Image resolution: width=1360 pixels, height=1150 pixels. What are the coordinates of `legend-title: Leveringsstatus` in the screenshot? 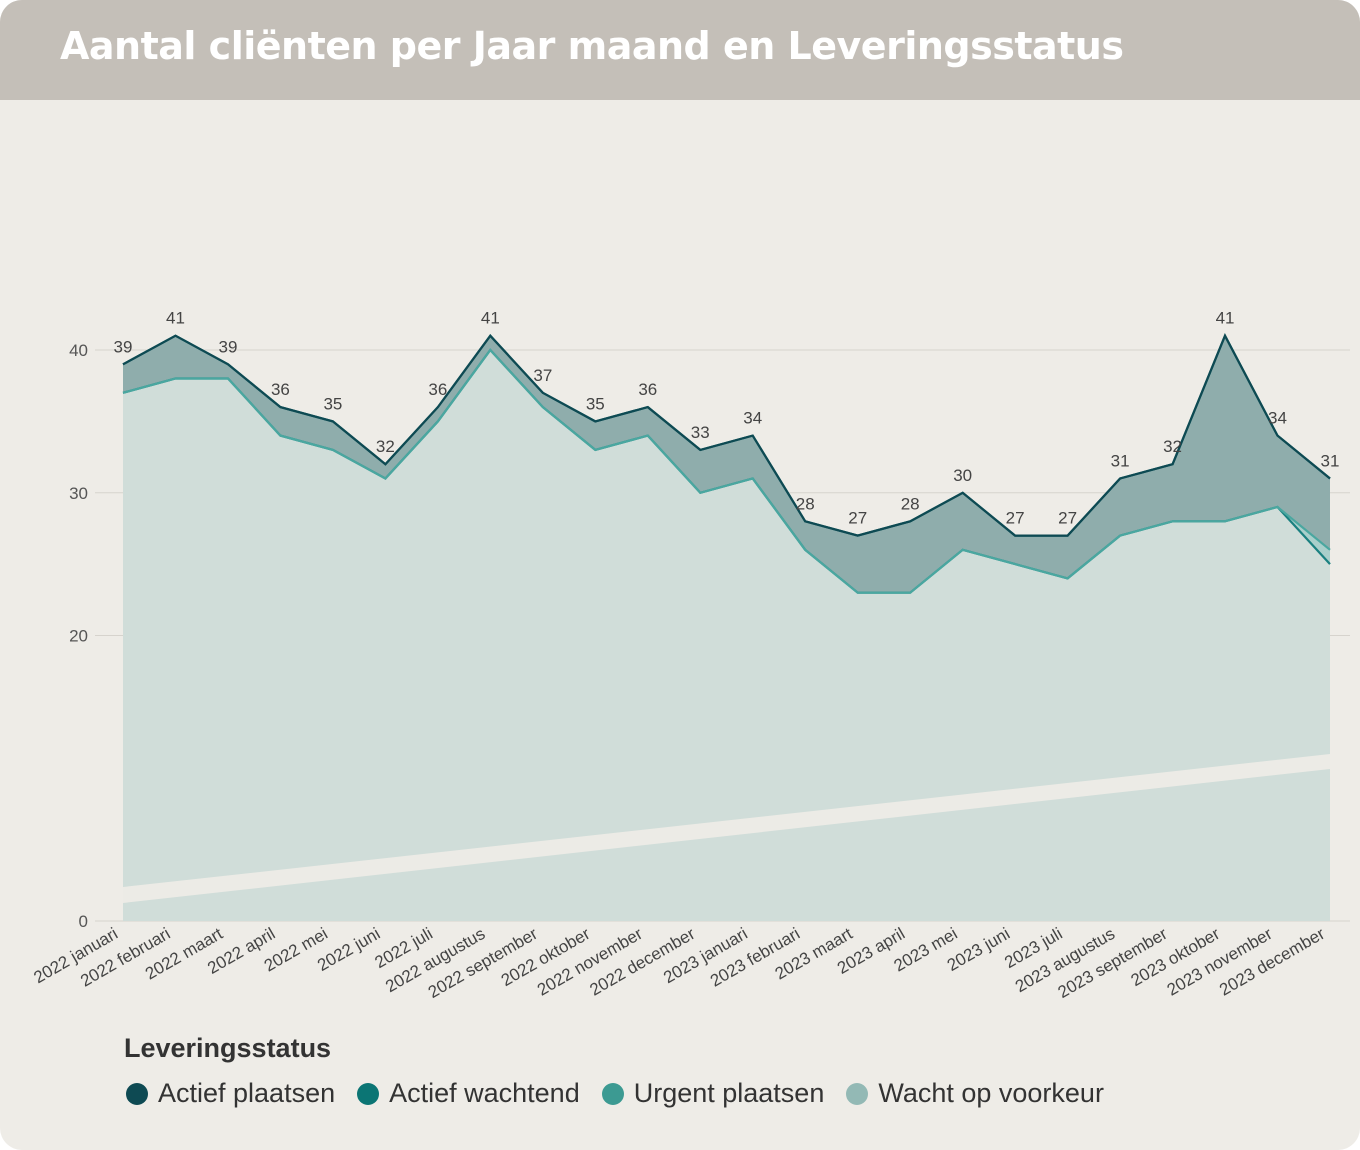 It's located at (228, 1048).